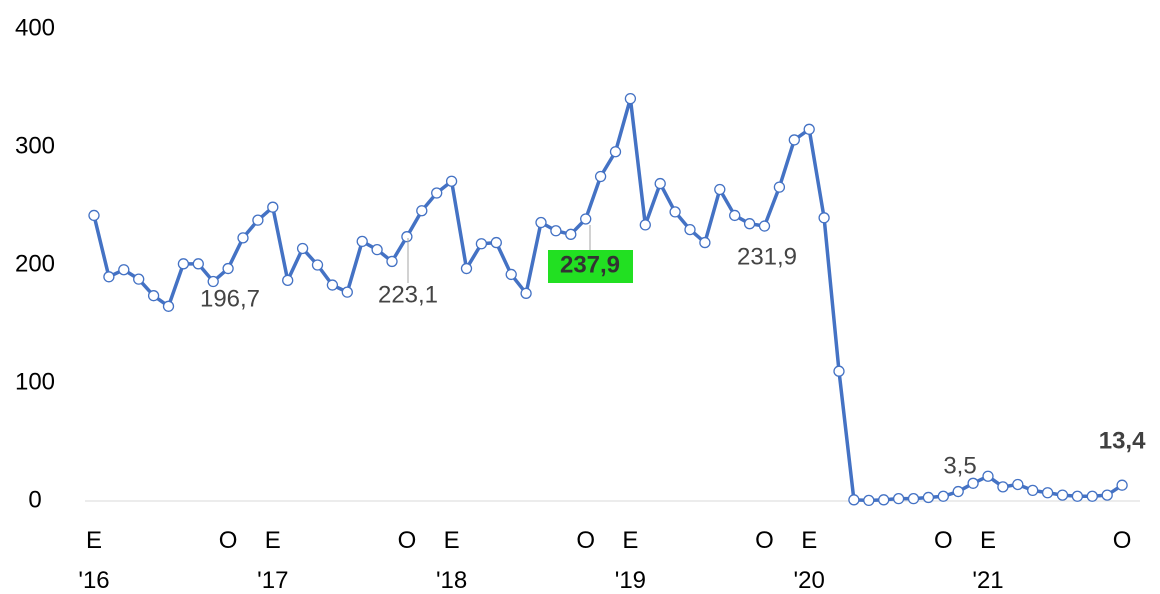 This screenshot has width=1160, height=594. I want to click on y-tick-label: 100, so click(35, 381).